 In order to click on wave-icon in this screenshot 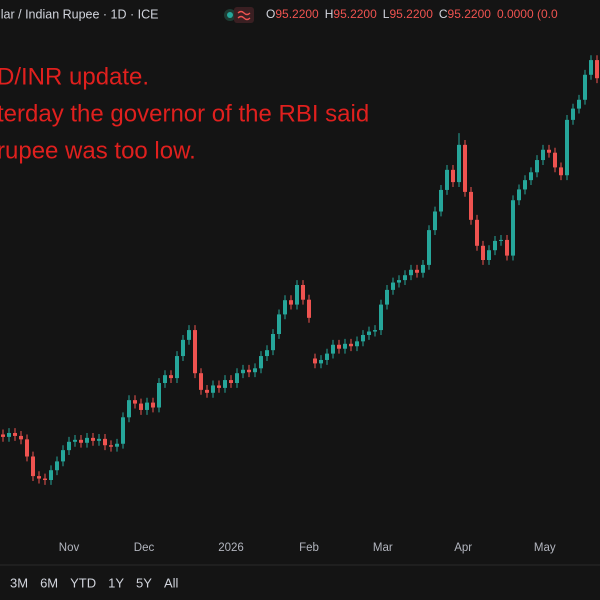, I will do `click(244, 15)`.